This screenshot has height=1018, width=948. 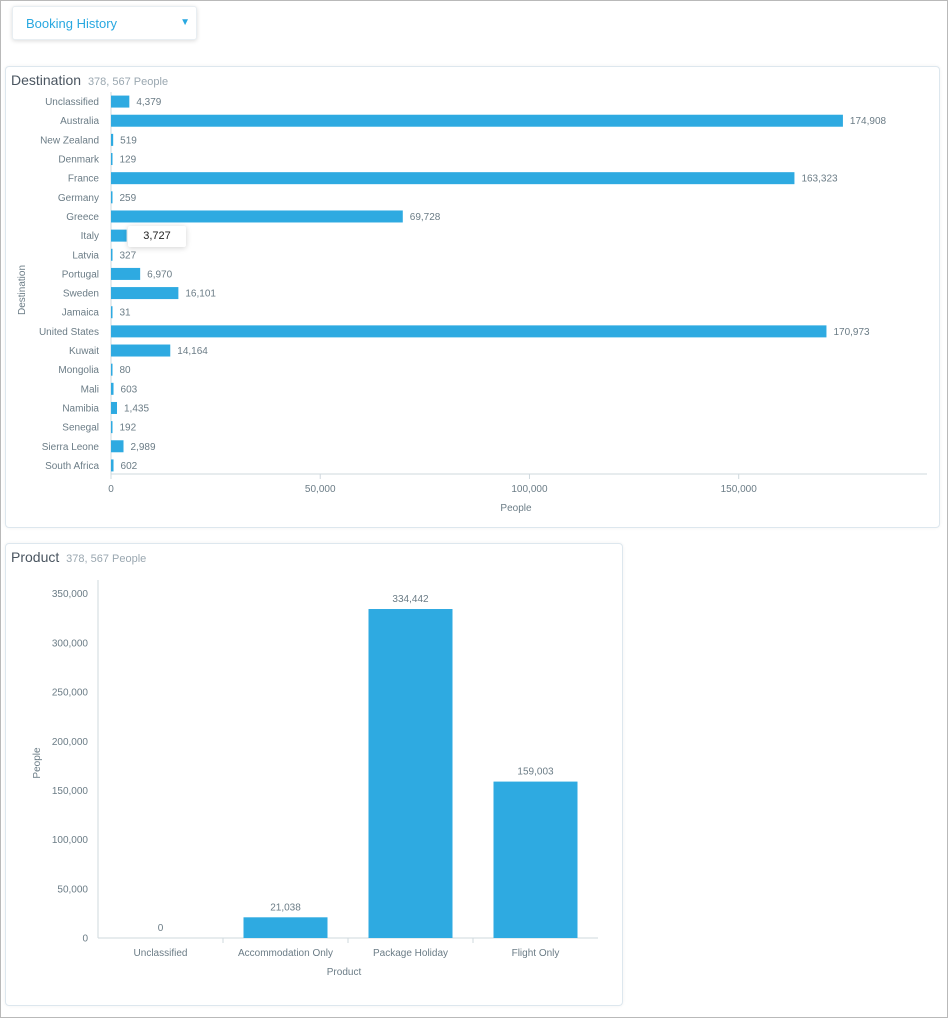 I want to click on category-label: Accommodation Only, so click(x=285, y=953).